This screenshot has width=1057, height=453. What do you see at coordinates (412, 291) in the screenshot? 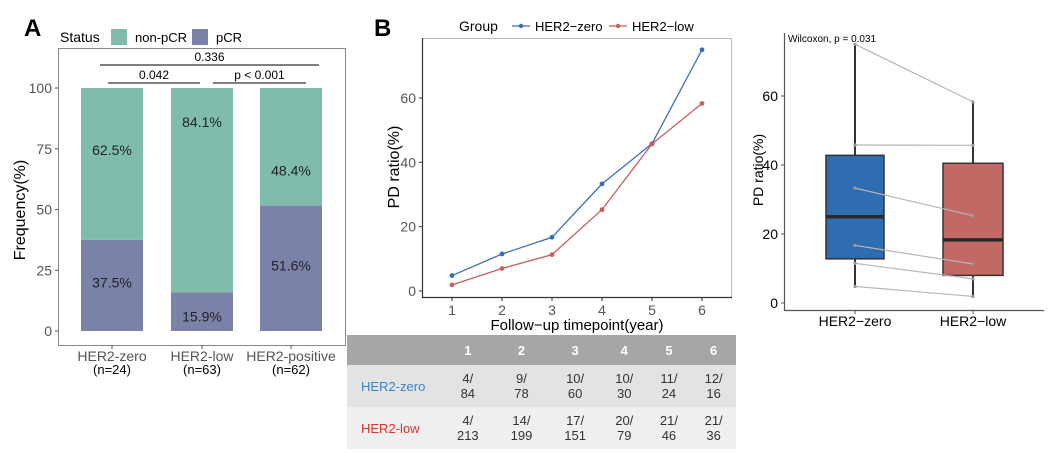
I see `b-ytick-label: 0` at bounding box center [412, 291].